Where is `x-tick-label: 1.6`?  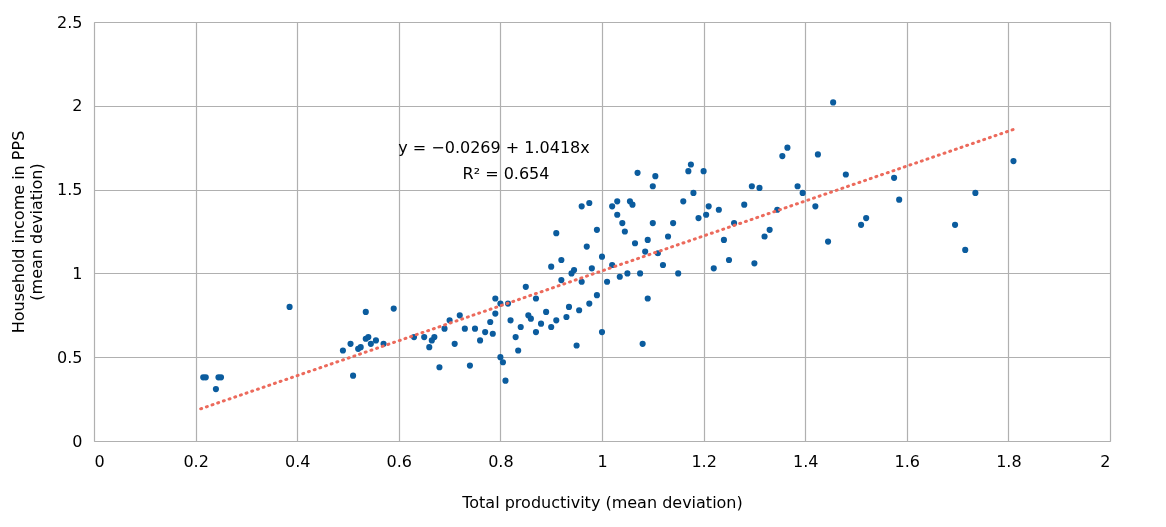
x-tick-label: 1.6 is located at coordinates (907, 461).